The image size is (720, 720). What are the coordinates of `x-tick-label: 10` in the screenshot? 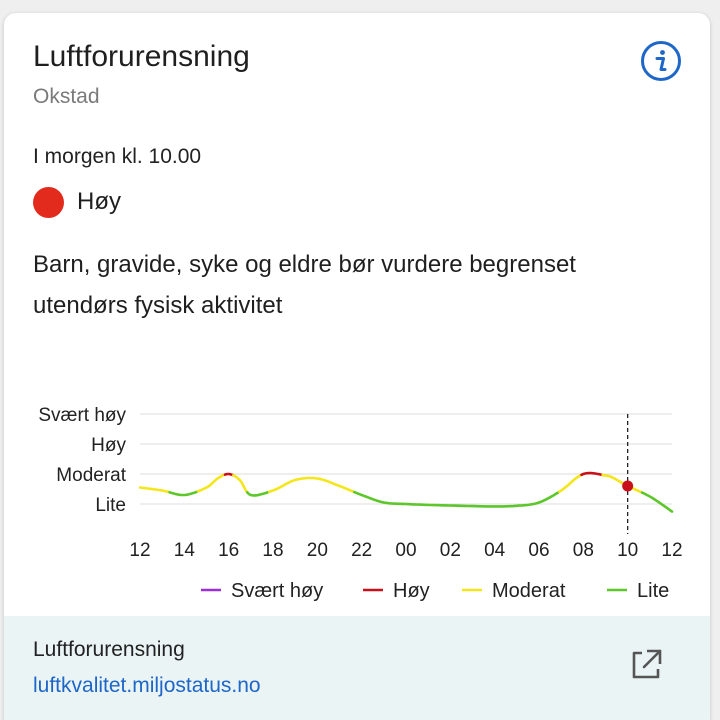 It's located at (627, 550).